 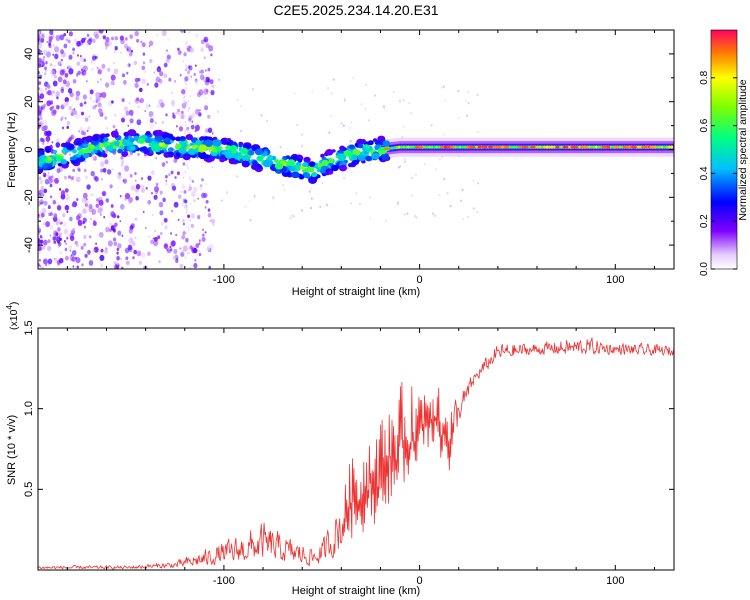 I want to click on colorbar-tick-label: 0.4, so click(x=704, y=173).